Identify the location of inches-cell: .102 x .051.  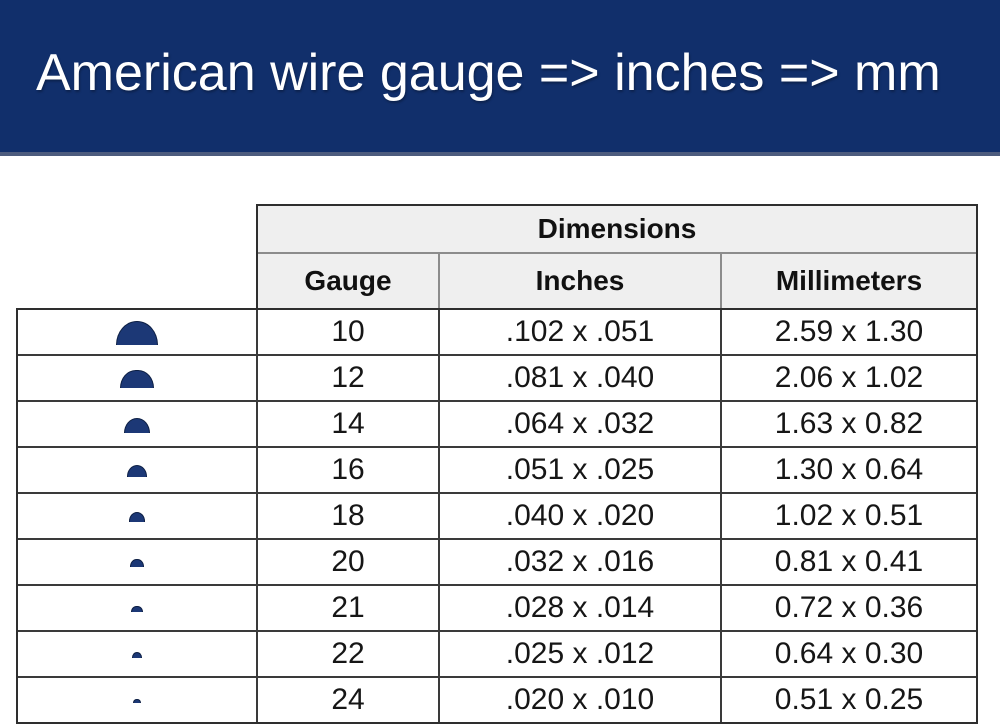
(580, 332).